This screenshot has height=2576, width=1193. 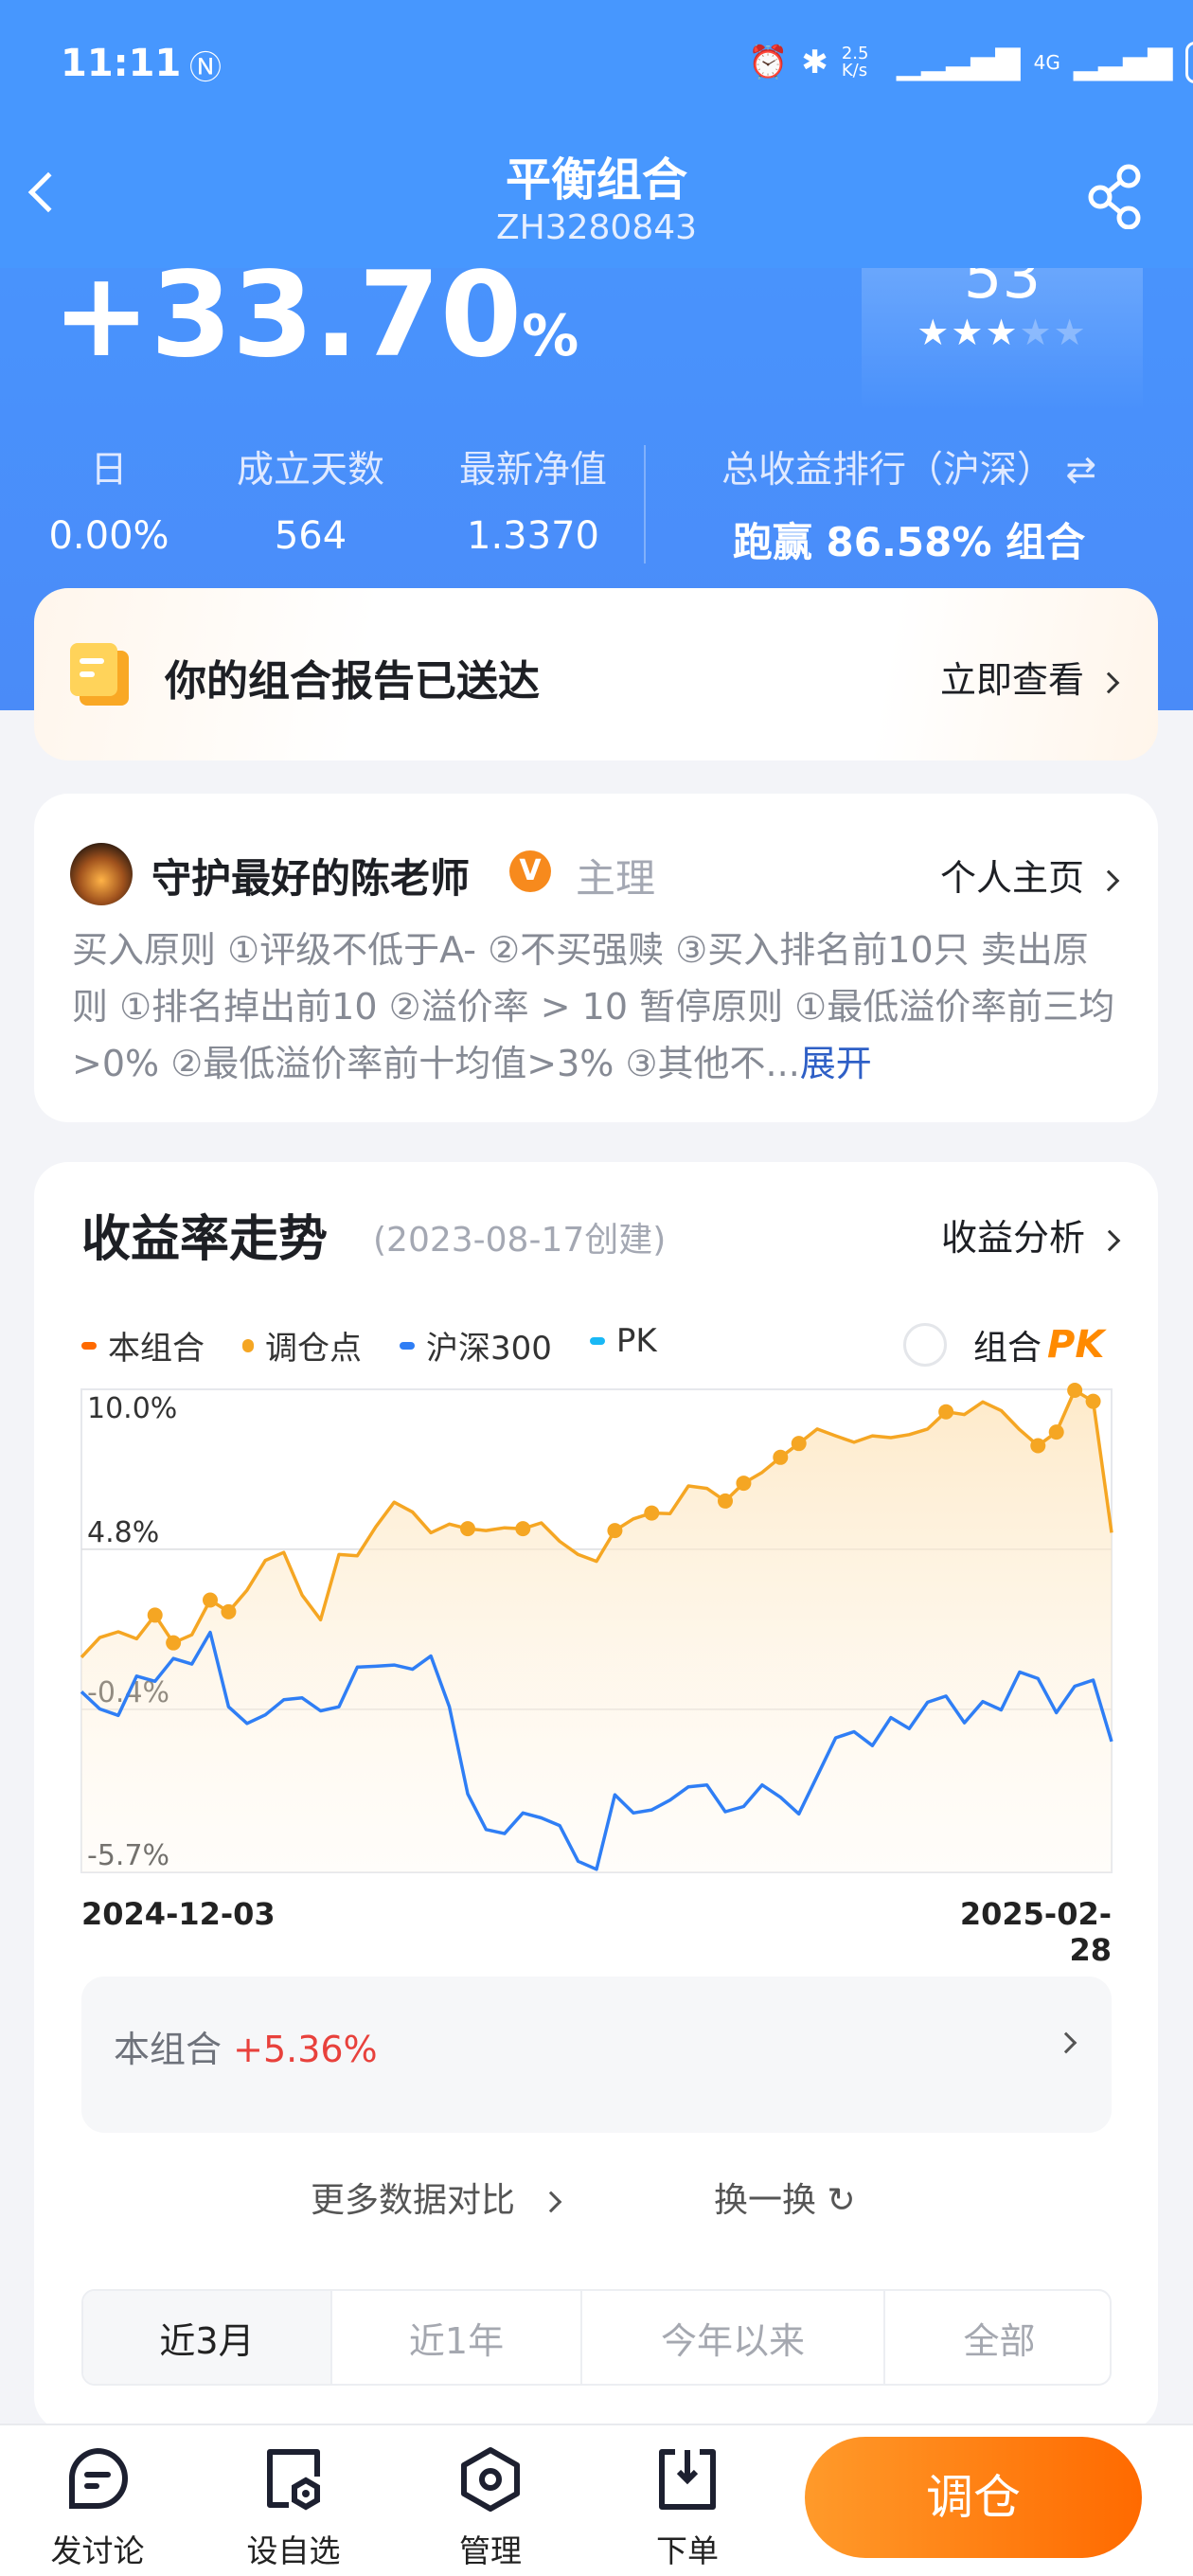 I want to click on y-tick-label: 10.0%, so click(x=132, y=1408).